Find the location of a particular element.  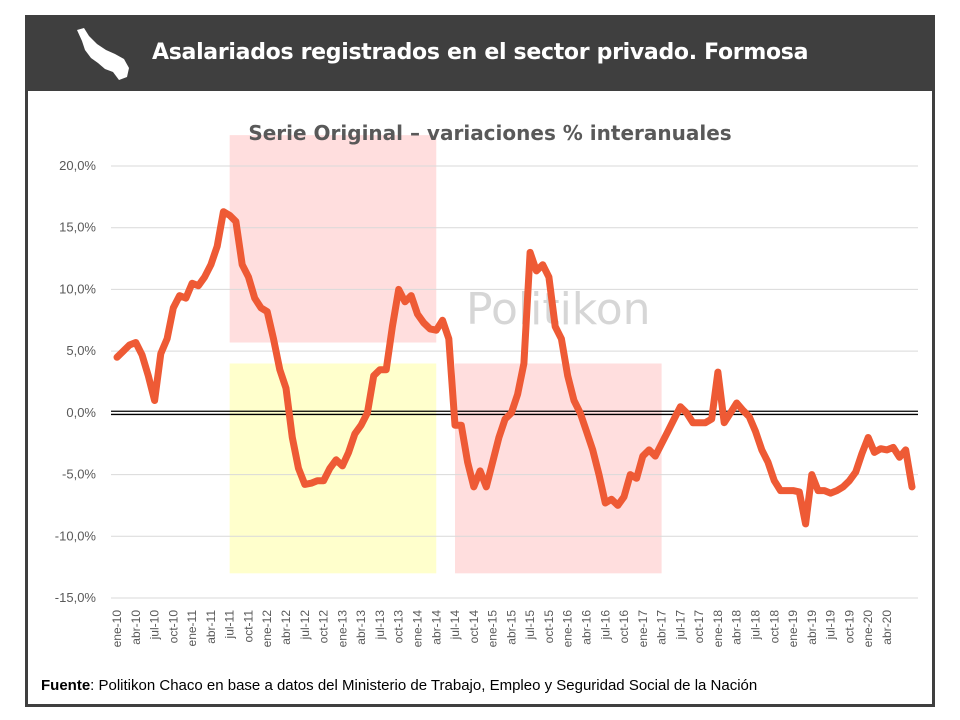

y-tick-label: 10,0% is located at coordinates (77, 288).